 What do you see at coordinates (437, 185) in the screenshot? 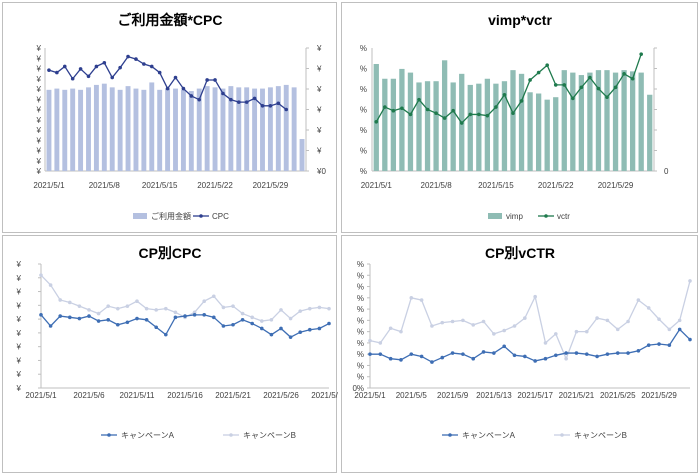
I see `x-tick-label: 2021/5/8` at bounding box center [437, 185].